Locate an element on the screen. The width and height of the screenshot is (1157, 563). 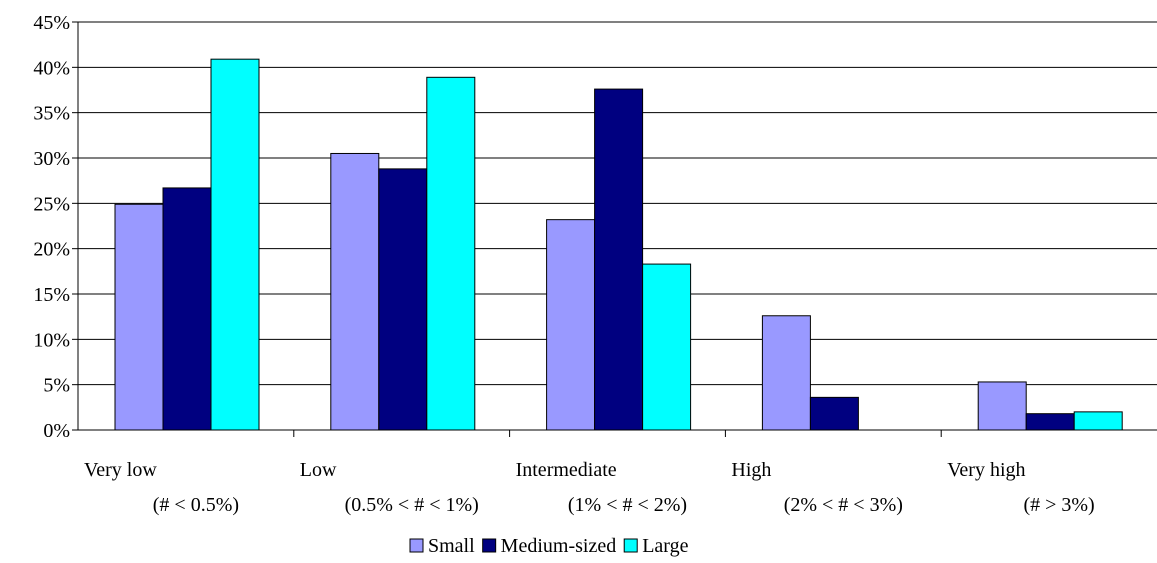
x-category-label: High is located at coordinates (751, 470).